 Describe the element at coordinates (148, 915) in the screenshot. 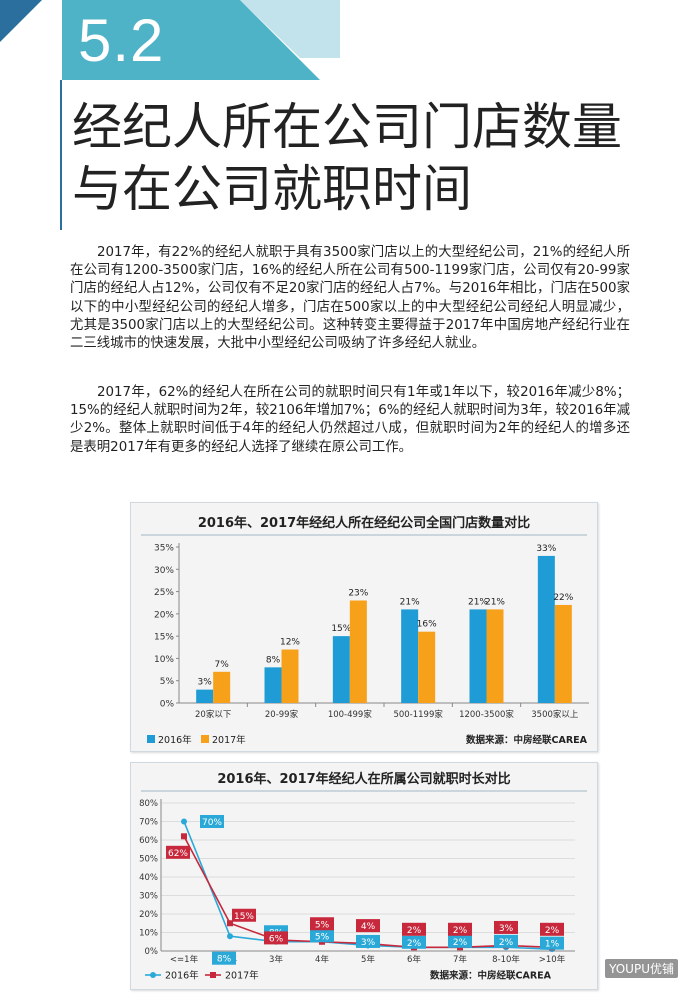

I see `line-ytick-label: 20%` at that location.